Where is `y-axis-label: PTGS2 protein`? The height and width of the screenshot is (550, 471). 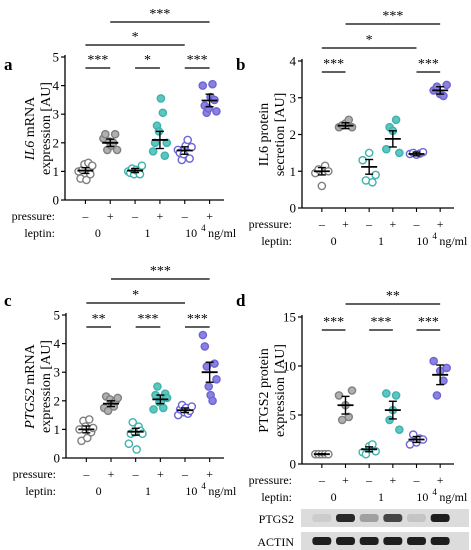
y-axis-label: PTGS2 protein is located at coordinates (264, 390).